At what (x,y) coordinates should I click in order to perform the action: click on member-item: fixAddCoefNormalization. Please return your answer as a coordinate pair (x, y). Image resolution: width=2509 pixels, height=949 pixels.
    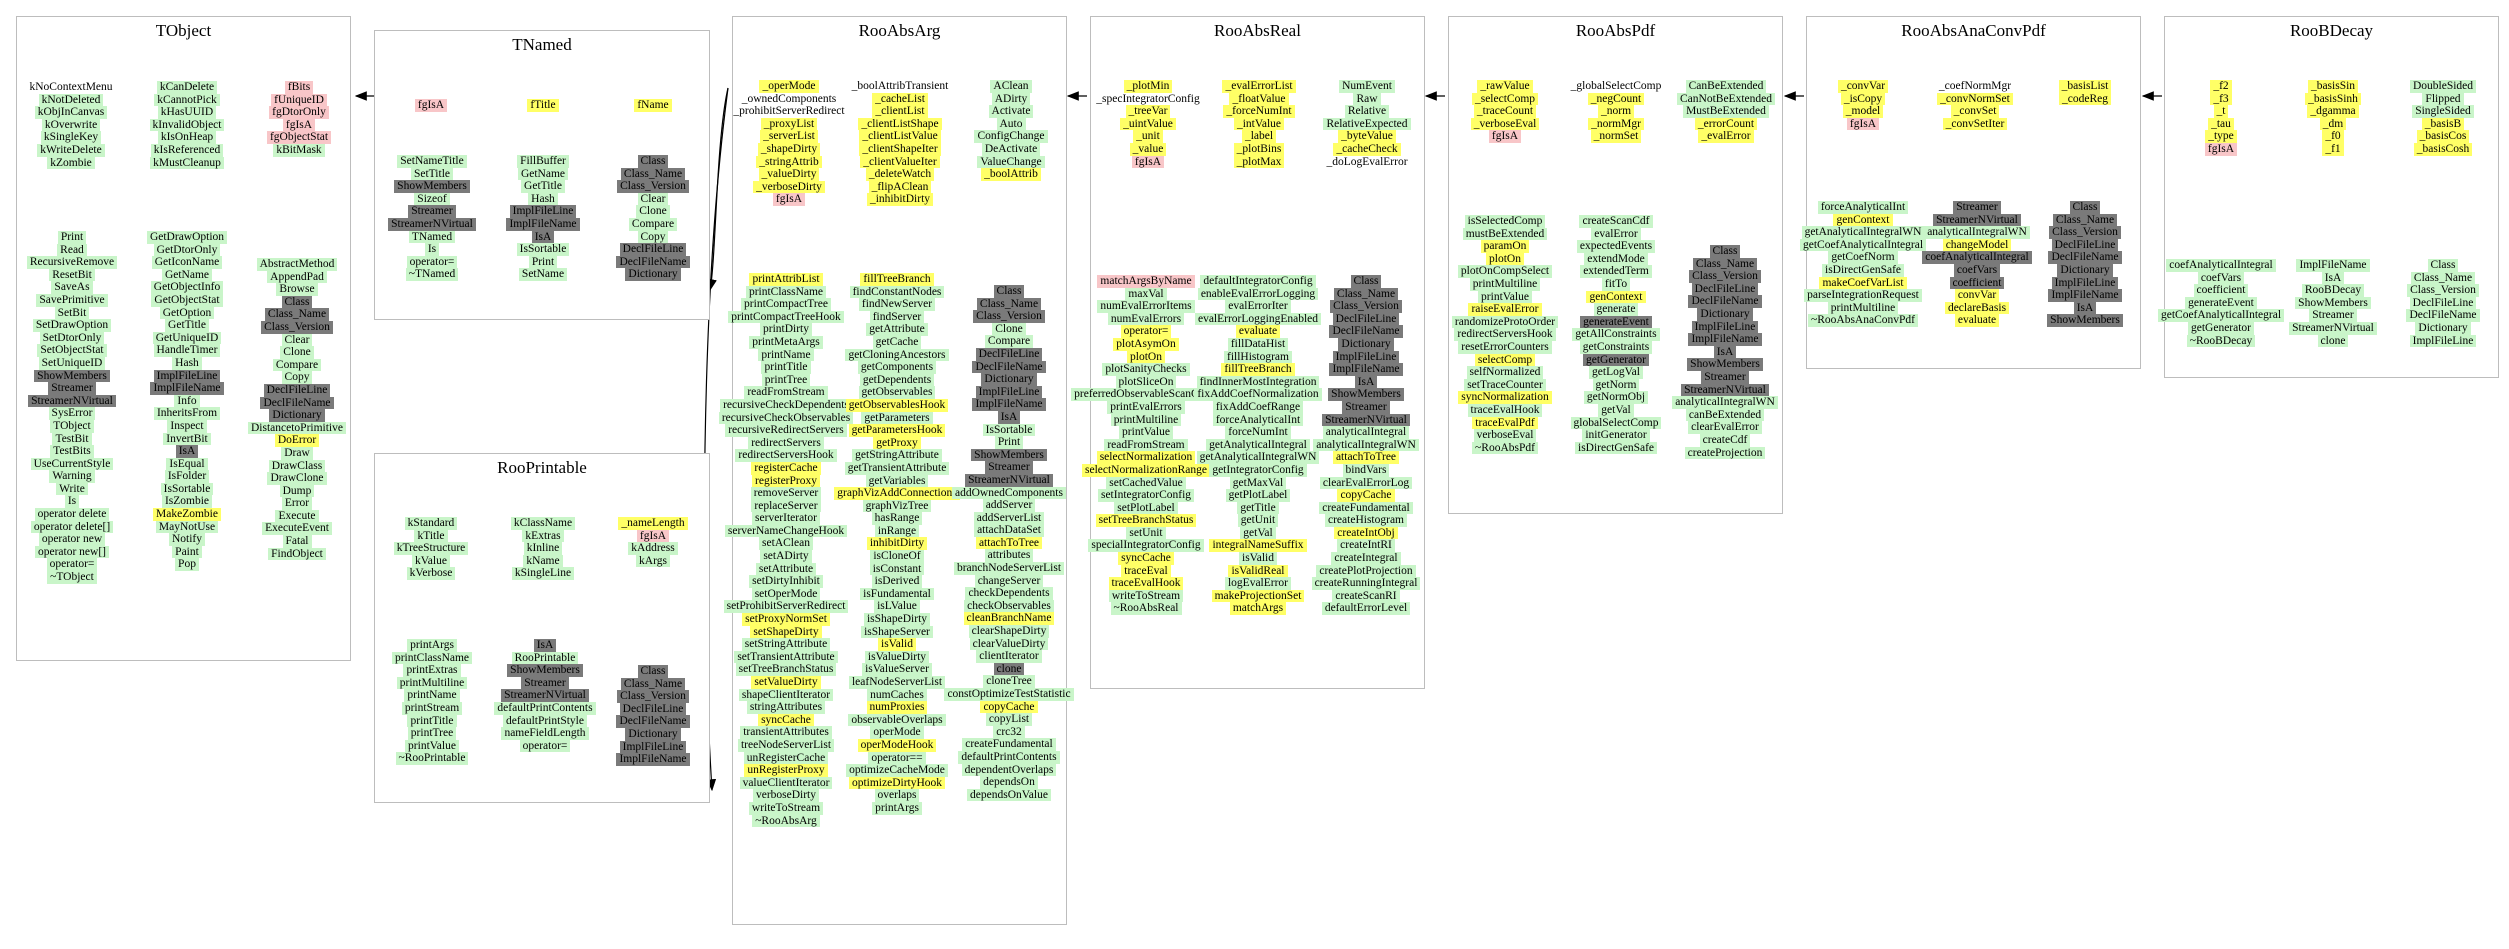
    Looking at the image, I should click on (1258, 394).